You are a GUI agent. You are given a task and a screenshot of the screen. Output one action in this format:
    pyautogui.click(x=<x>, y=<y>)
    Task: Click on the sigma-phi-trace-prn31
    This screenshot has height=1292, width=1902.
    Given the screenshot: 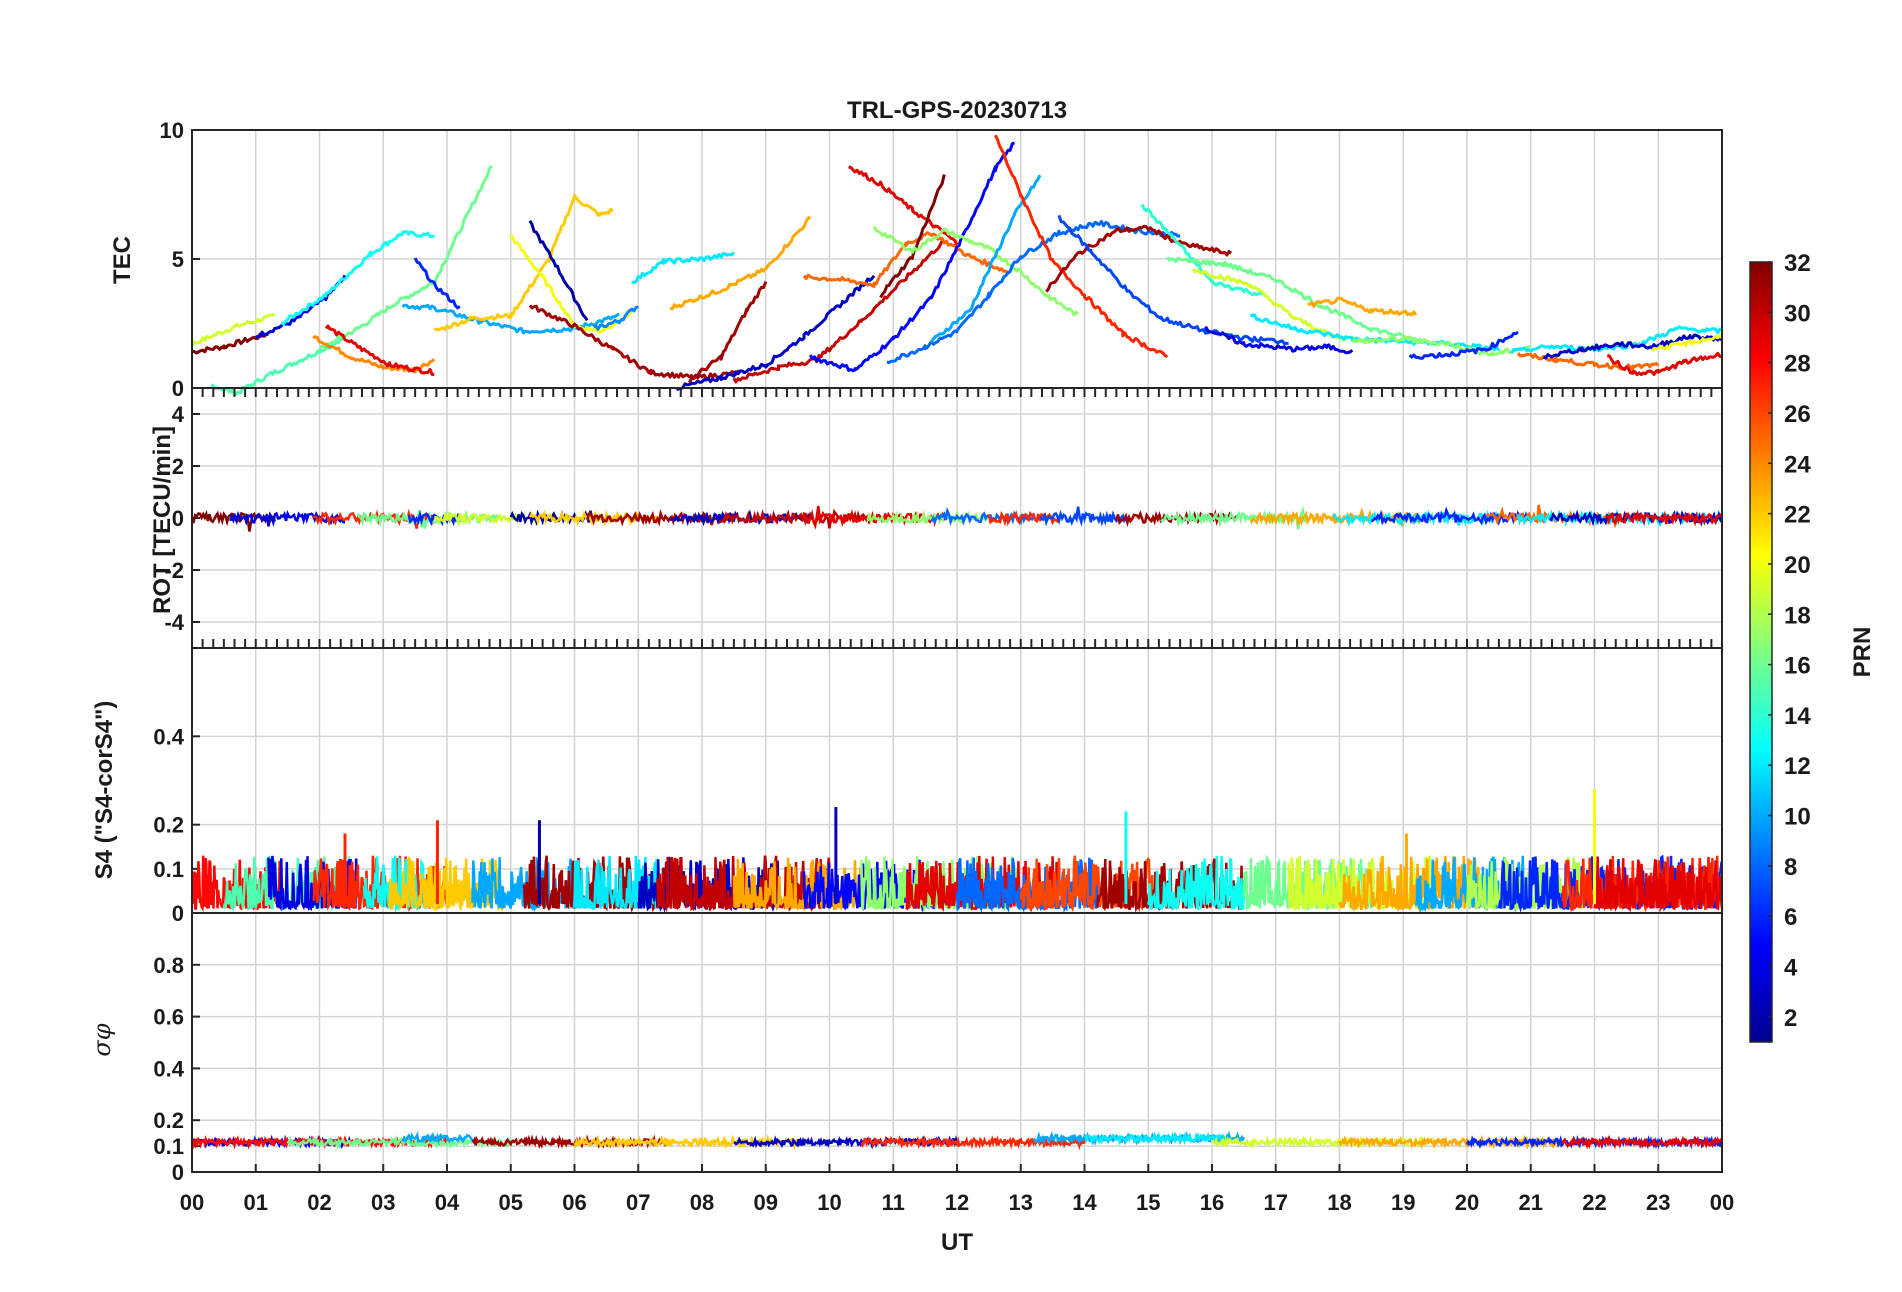 What is the action you would take?
    pyautogui.click(x=571, y=1142)
    